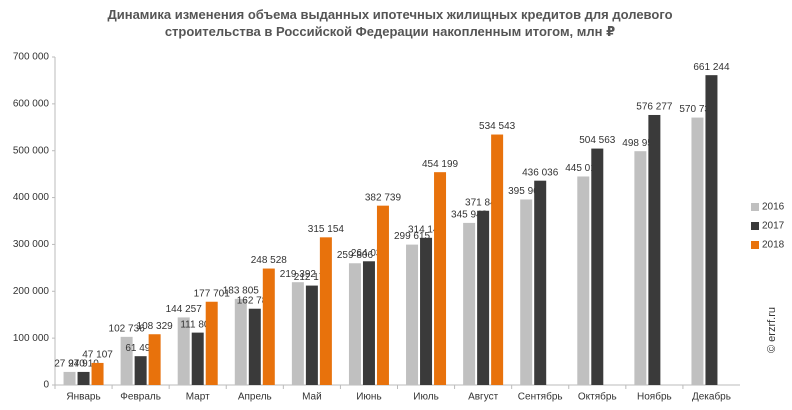 The height and width of the screenshot is (410, 792). Describe the element at coordinates (241, 291) in the screenshot. I see `value-label: 183 805` at that location.